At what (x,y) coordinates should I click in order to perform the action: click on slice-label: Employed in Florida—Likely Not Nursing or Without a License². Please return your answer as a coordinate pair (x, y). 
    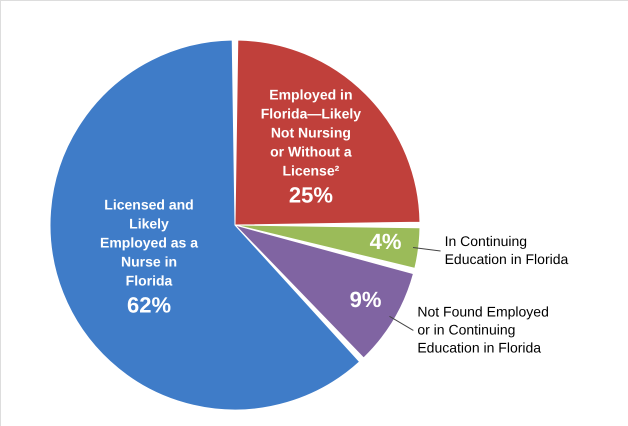
    Looking at the image, I should click on (311, 132).